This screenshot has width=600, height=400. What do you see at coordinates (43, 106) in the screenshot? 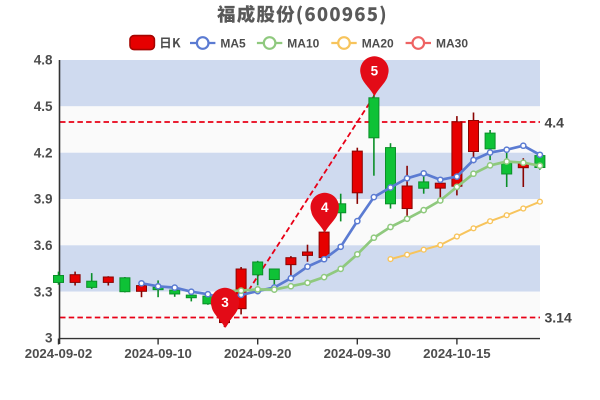
I see `svg-text: 4.5` at bounding box center [43, 106].